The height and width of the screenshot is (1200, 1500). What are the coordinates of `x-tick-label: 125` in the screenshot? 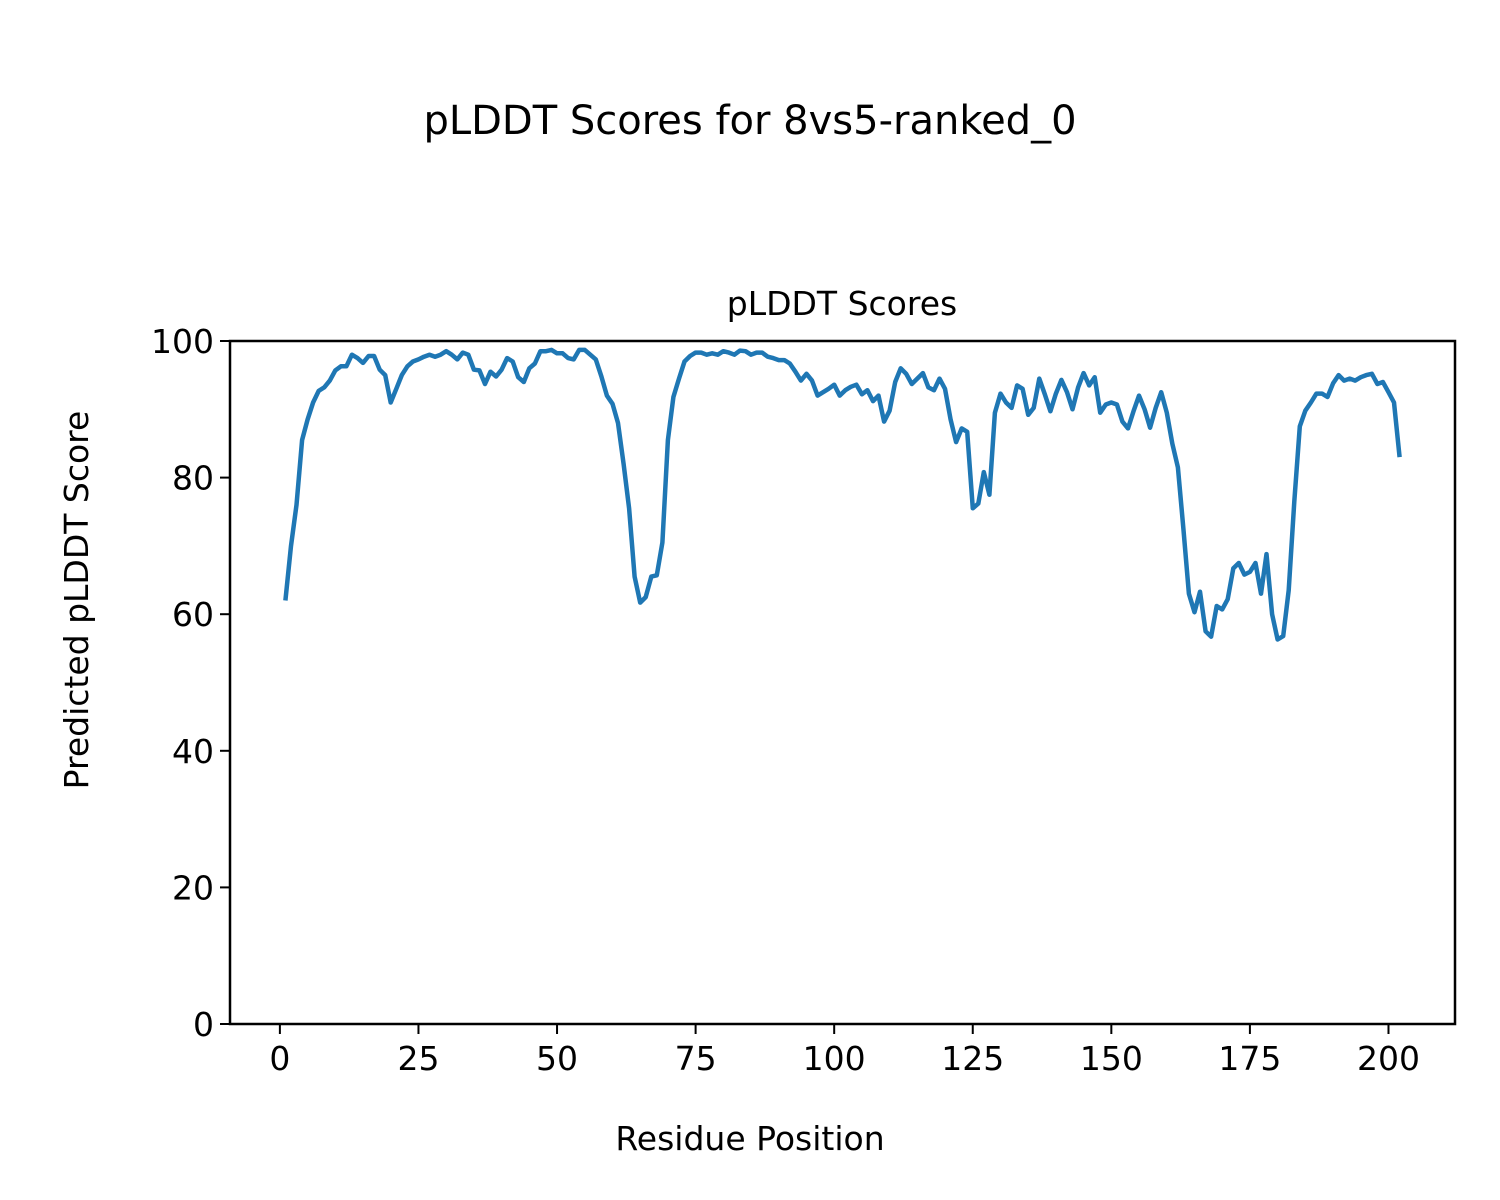 It's located at (972, 1058).